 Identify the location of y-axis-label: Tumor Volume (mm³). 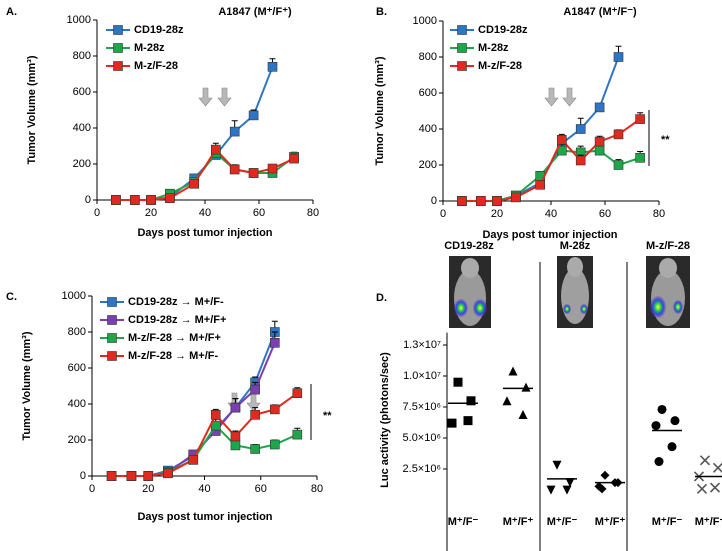
(380, 110).